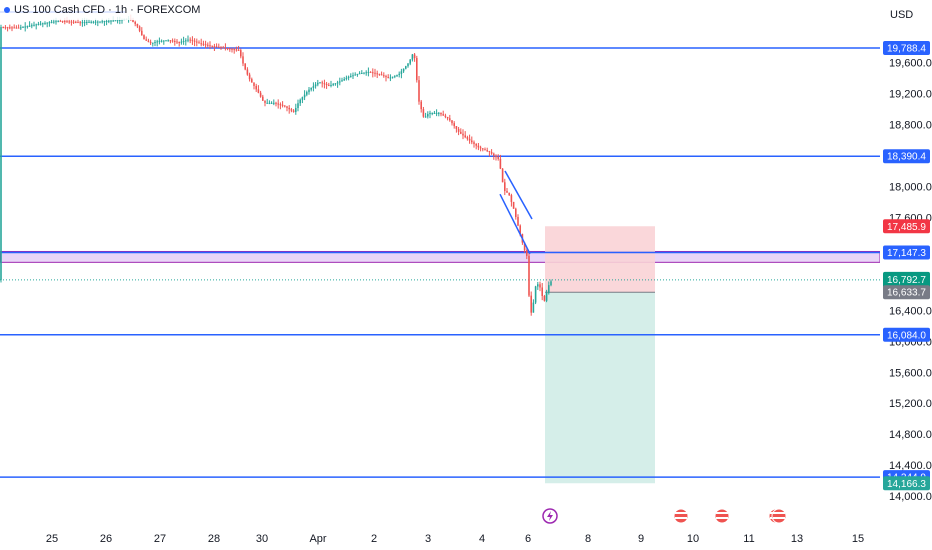  I want to click on last-close-price-tag: 16,633.7, so click(906, 293).